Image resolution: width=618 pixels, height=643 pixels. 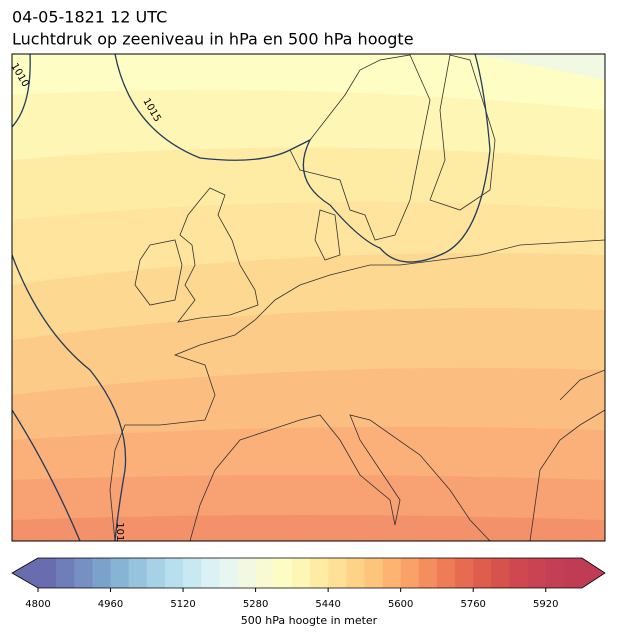 What do you see at coordinates (309, 620) in the screenshot?
I see `colorbar-label: 500 hPa hoogte in meter` at bounding box center [309, 620].